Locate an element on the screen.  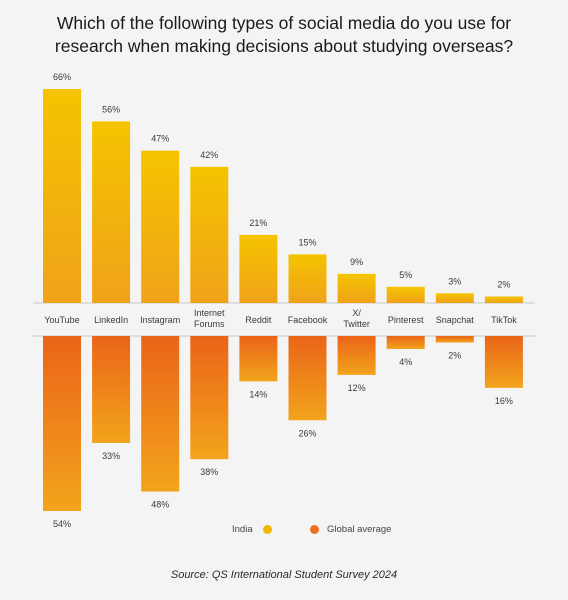
legend-swatch-global is located at coordinates (314, 529).